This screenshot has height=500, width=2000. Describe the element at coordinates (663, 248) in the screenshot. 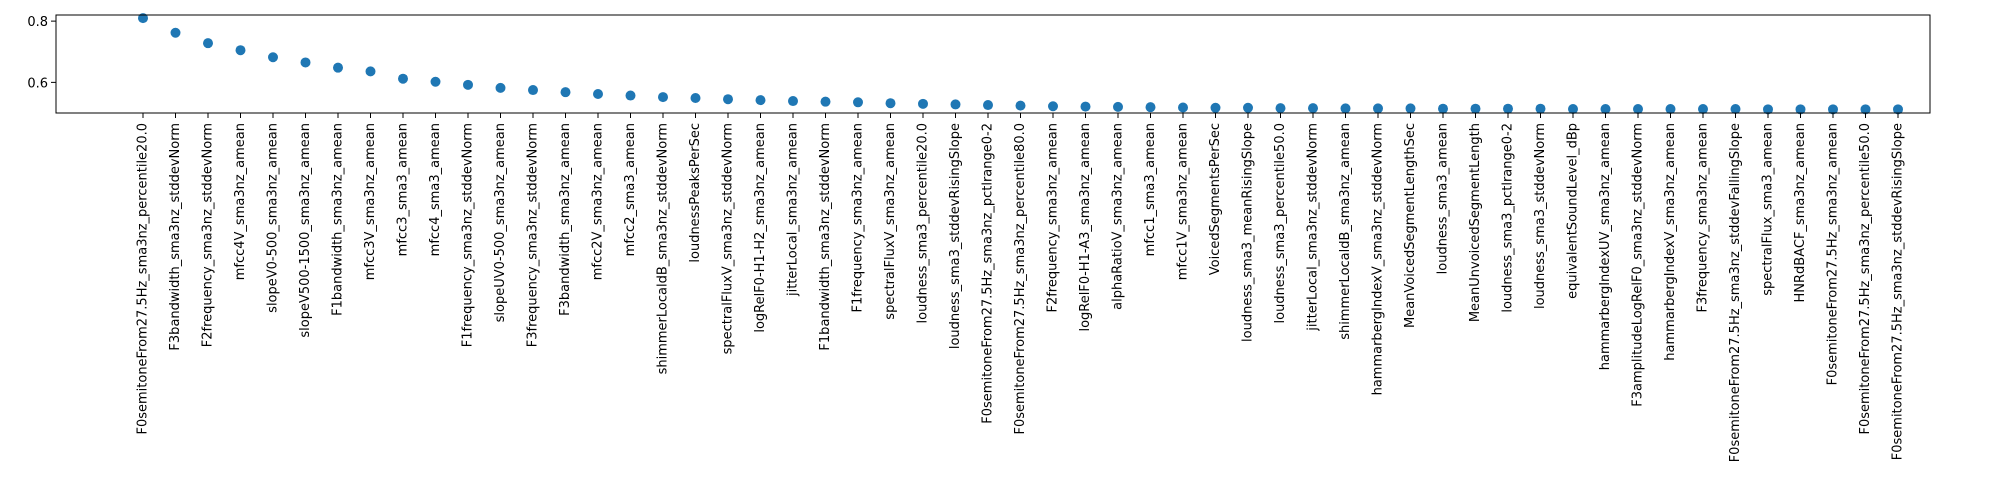

I see `x-tick-label: shimmerLocaldB_sma3nz_stddevNorm` at that location.